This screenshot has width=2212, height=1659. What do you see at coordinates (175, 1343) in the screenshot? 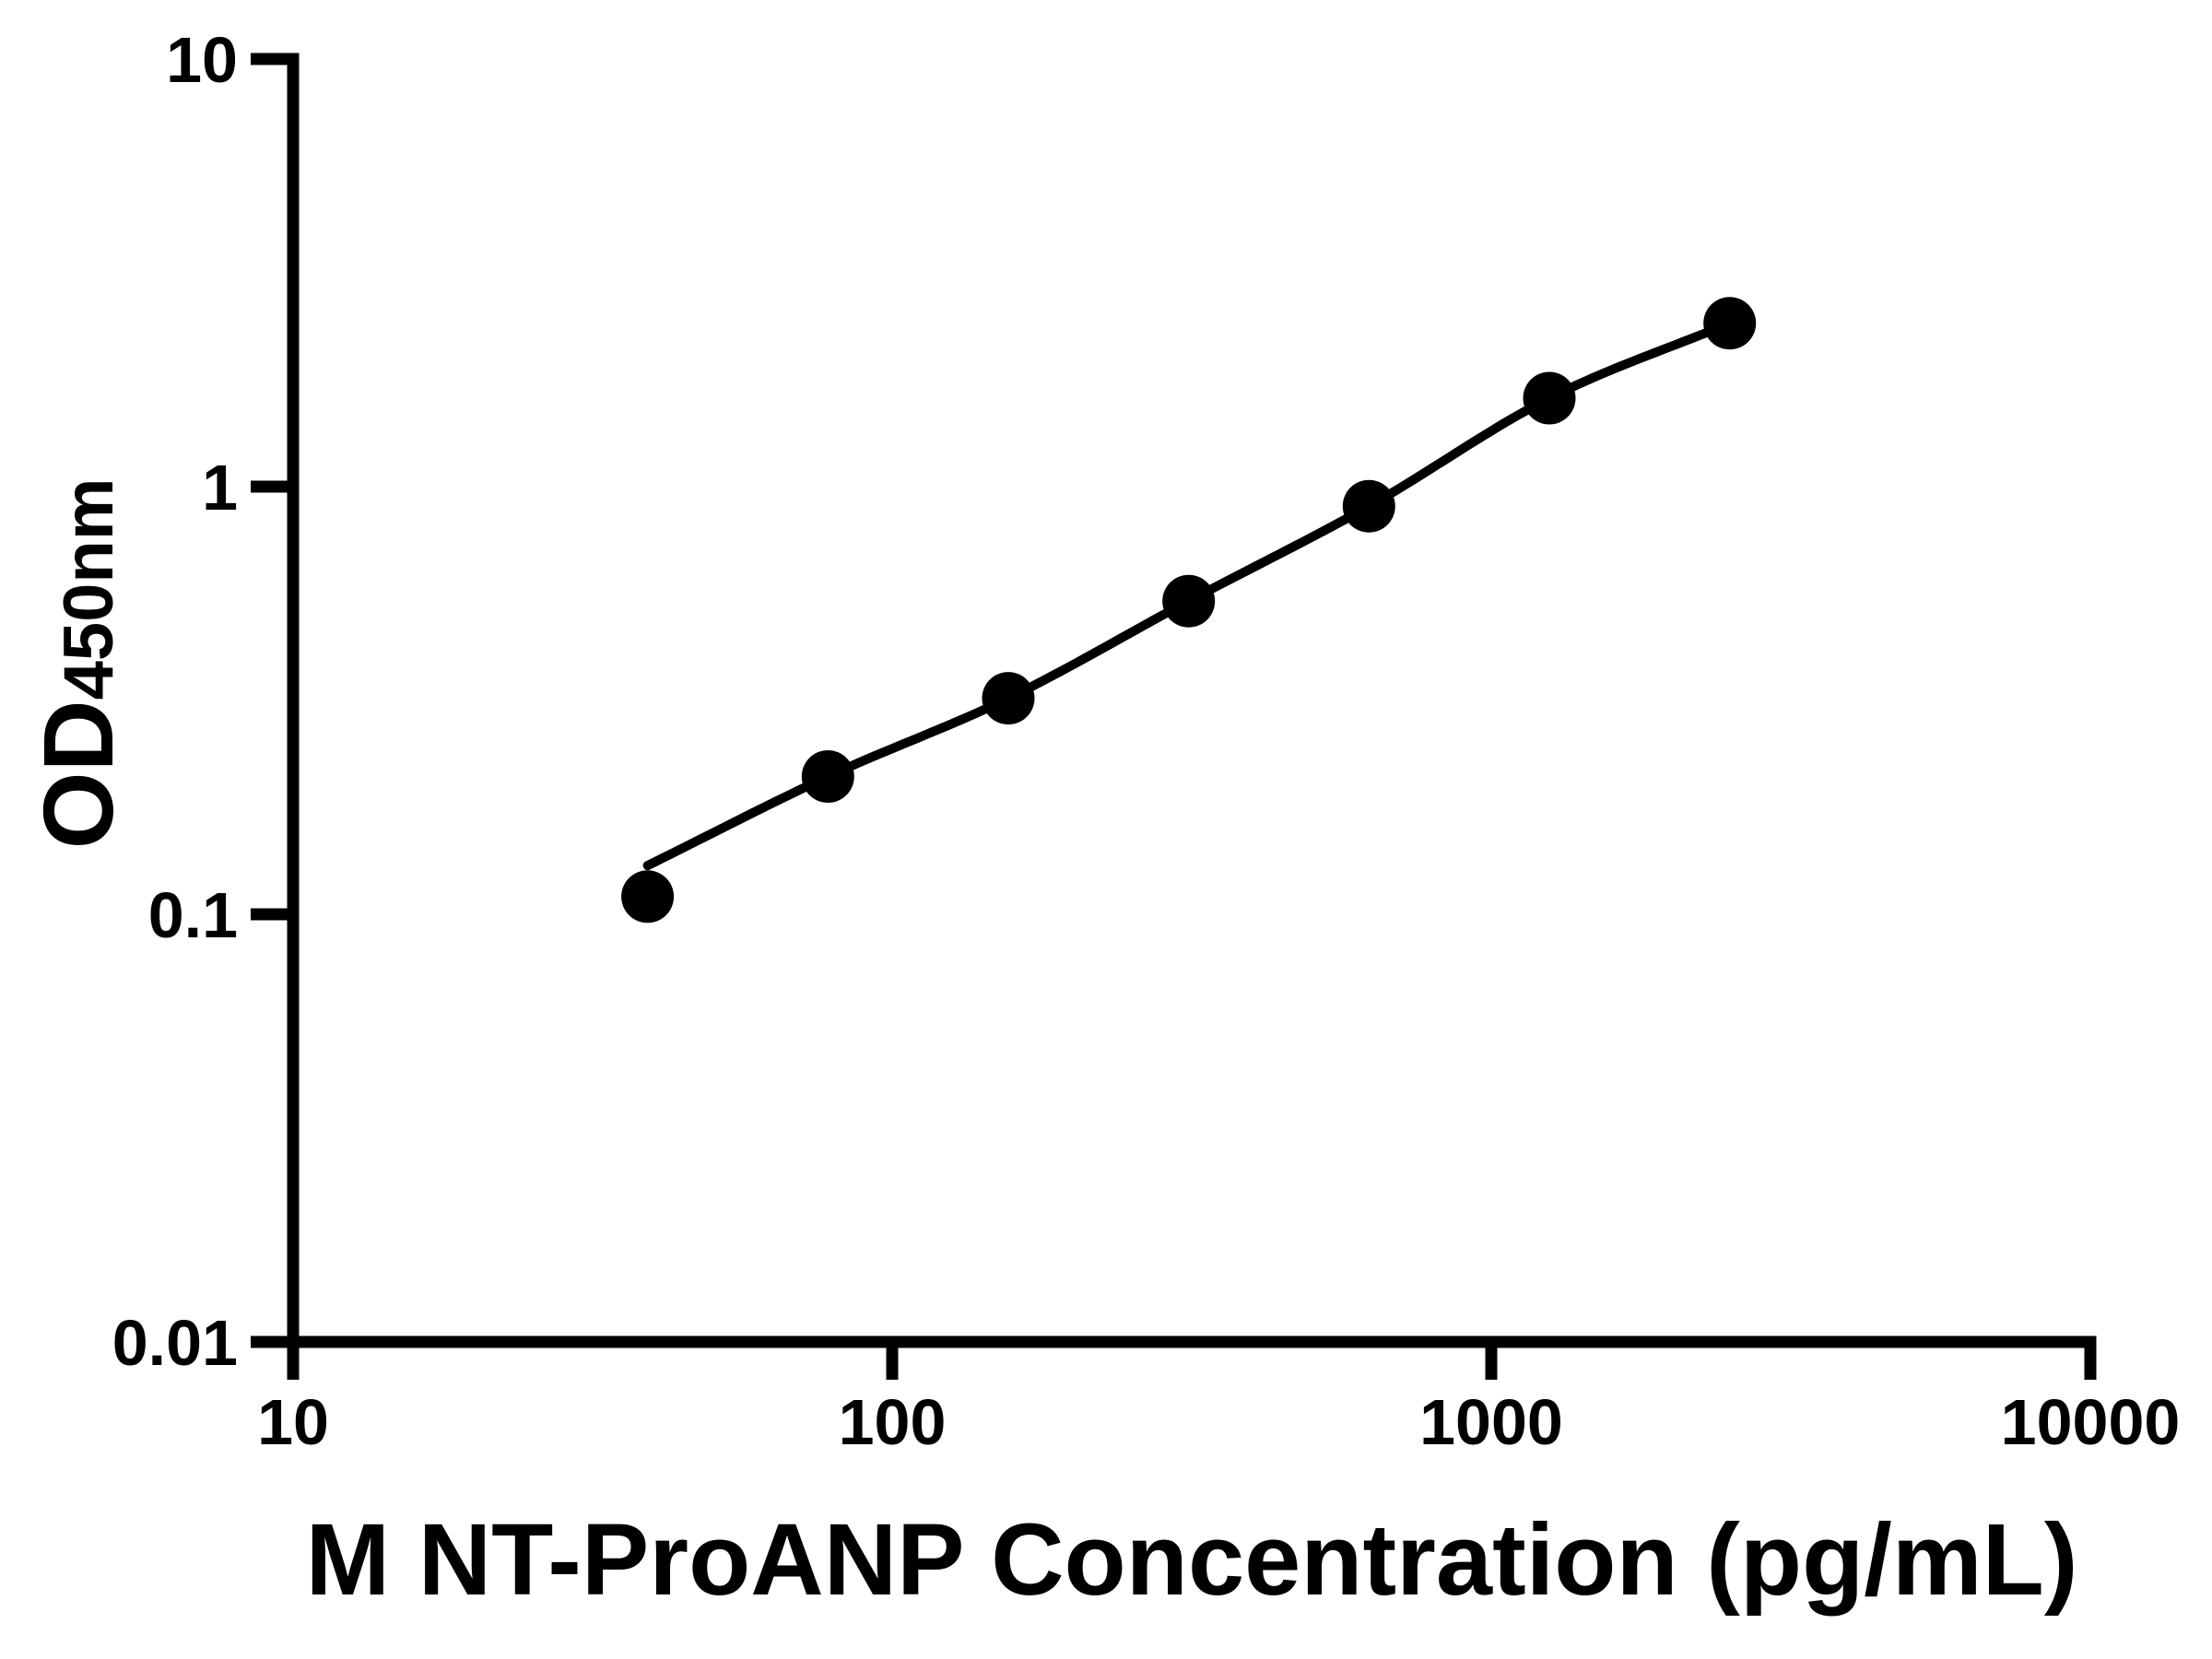
I see `y-tick-label: 0.01` at bounding box center [175, 1343].